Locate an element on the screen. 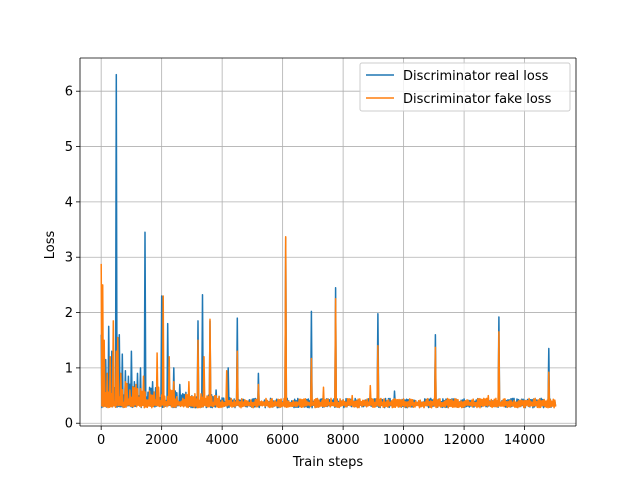 Image resolution: width=640 pixels, height=478 pixels. x-tick-label: 2000 is located at coordinates (161, 440).